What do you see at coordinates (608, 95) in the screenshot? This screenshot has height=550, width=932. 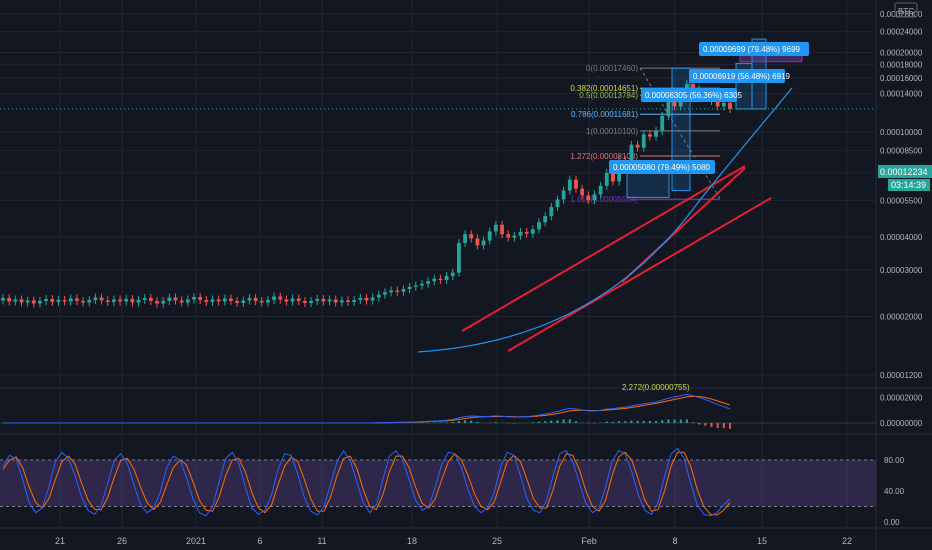 I see `fib-level-label: 0.5(0.00013784)` at bounding box center [608, 95].